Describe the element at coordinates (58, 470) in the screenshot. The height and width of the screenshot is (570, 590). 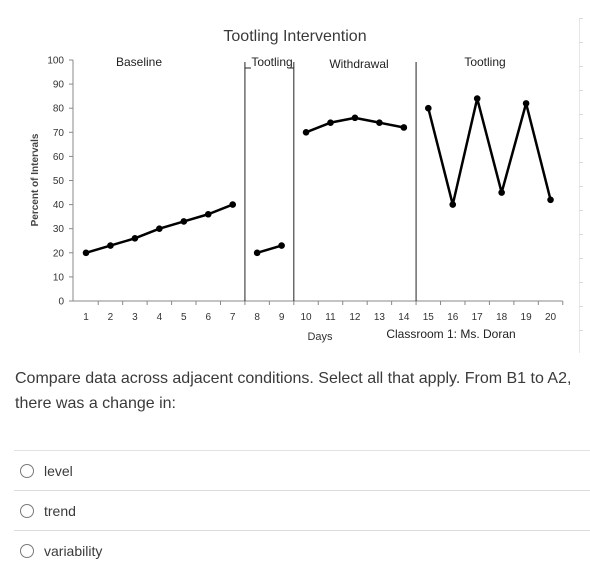
I see `option-label: level` at that location.